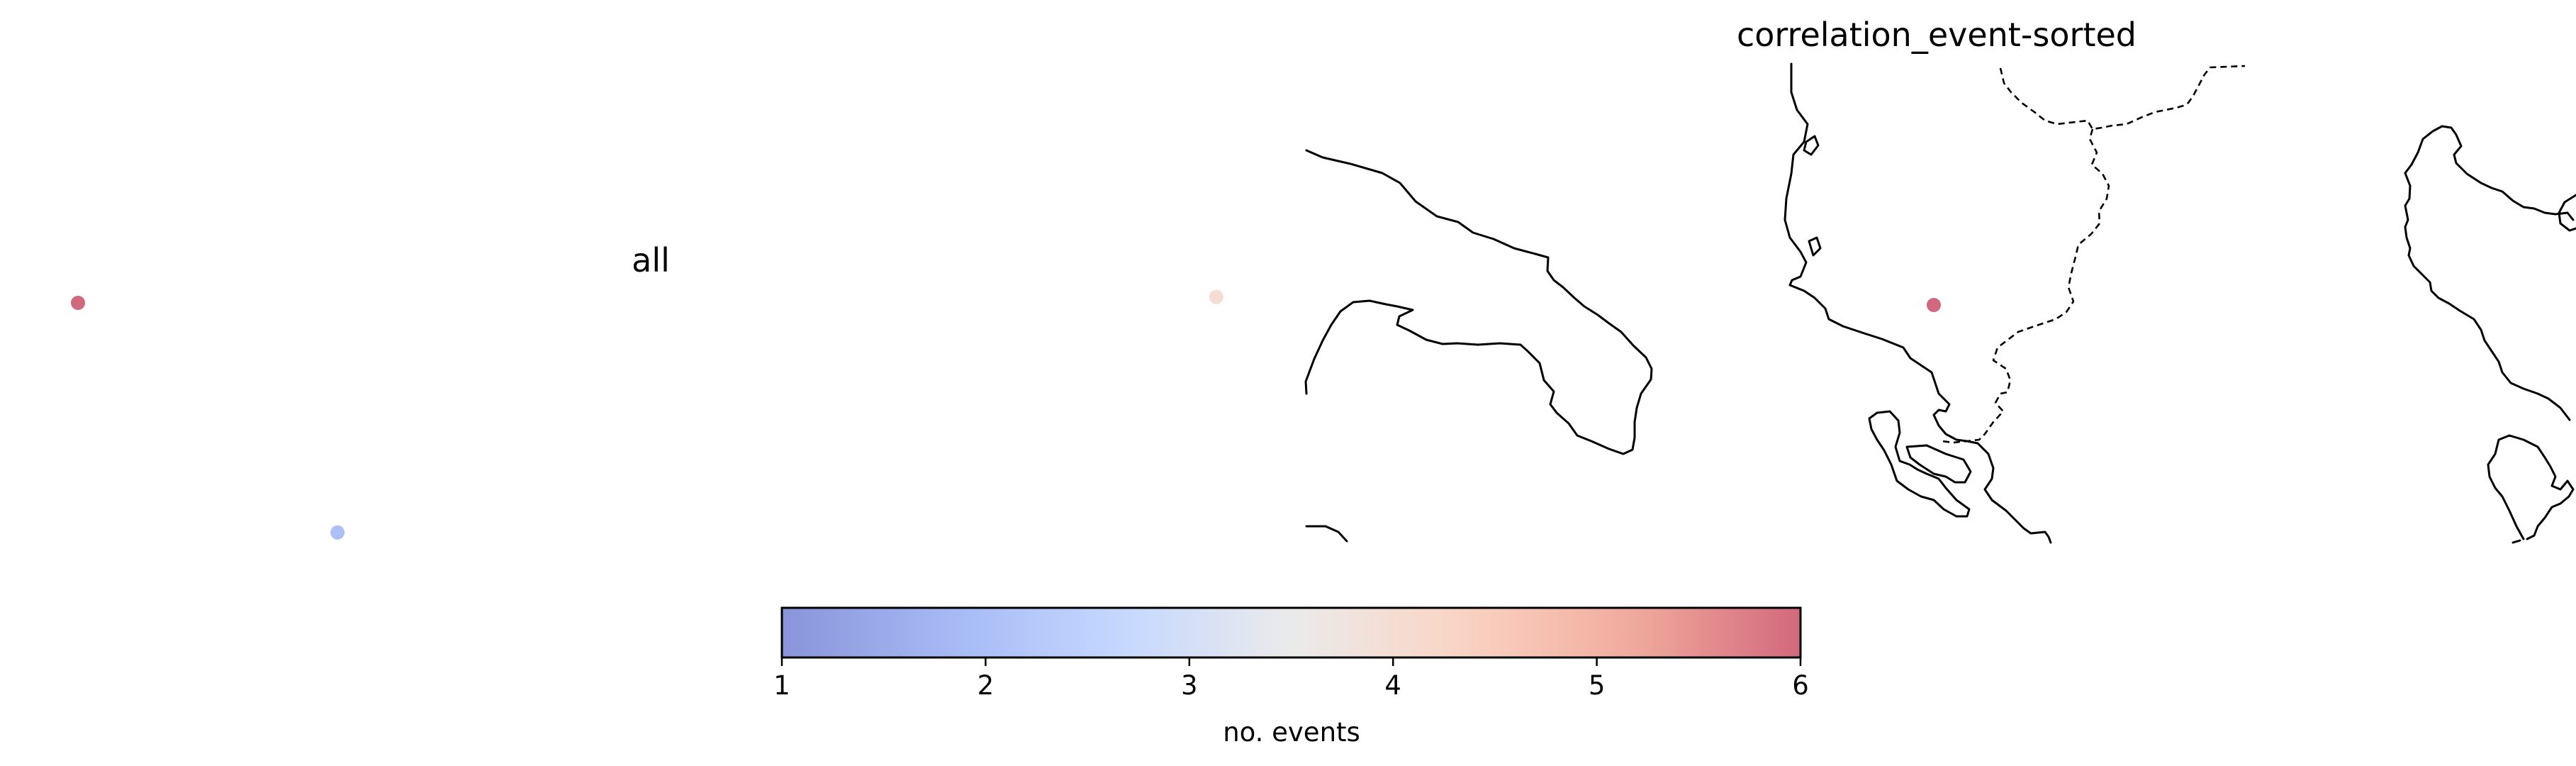 The width and height of the screenshot is (2576, 766). What do you see at coordinates (1291, 632) in the screenshot?
I see `colorbar-gradient` at bounding box center [1291, 632].